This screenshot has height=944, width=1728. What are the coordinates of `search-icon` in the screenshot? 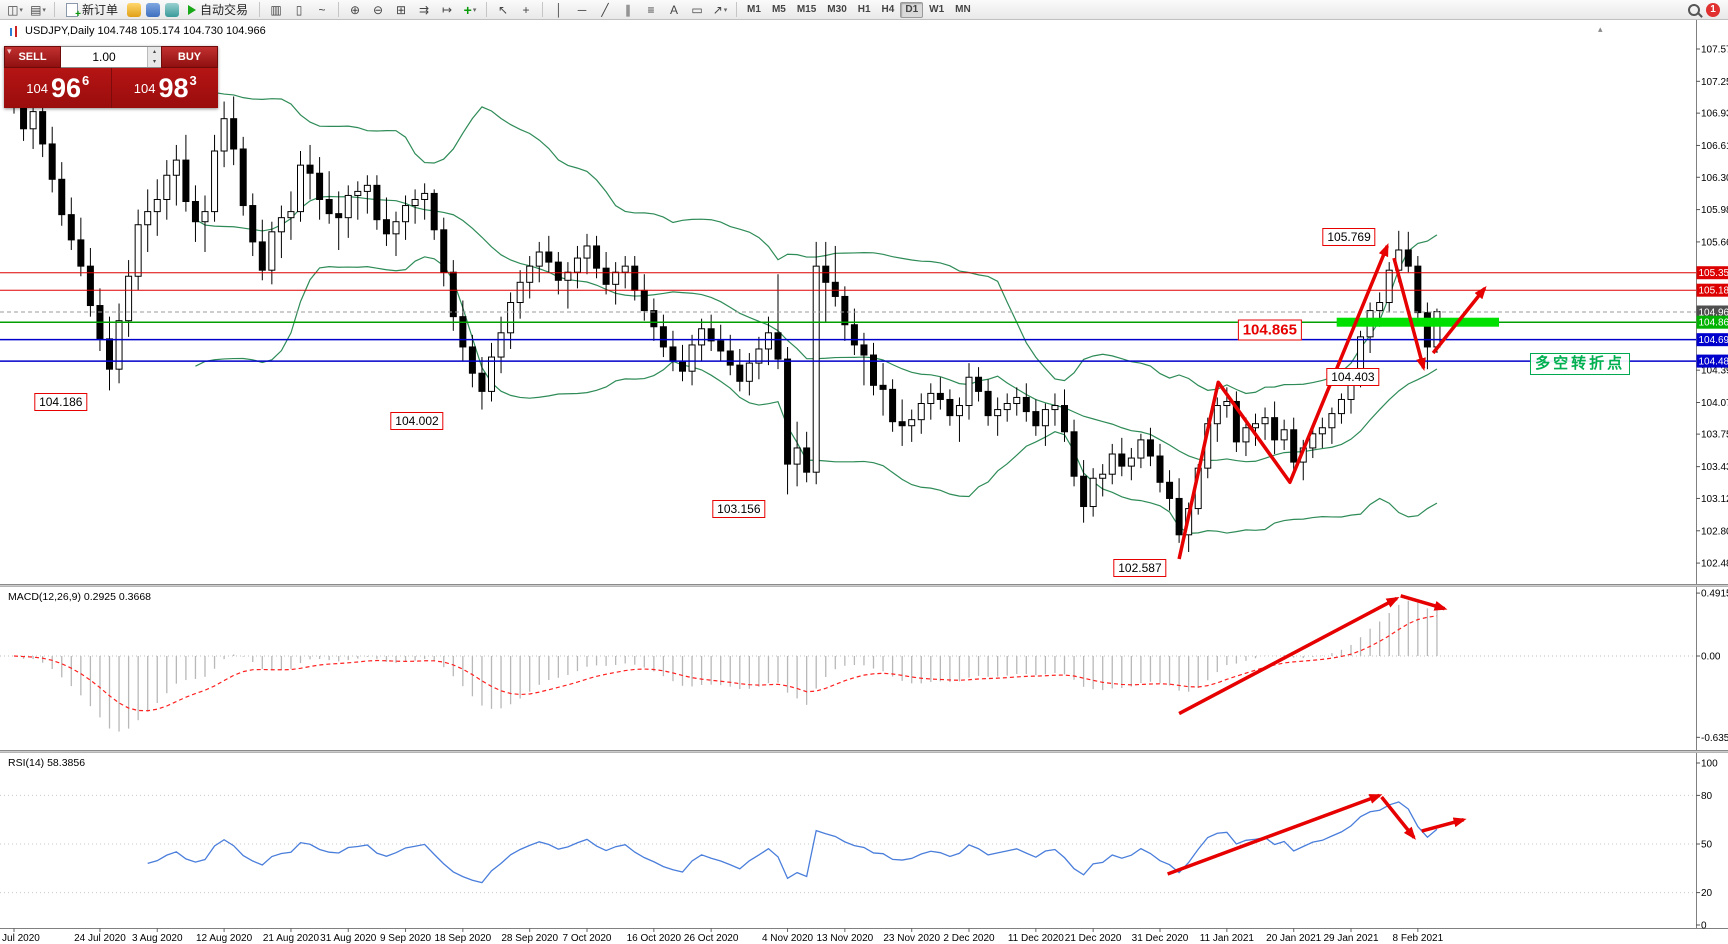 It's located at (1694, 9).